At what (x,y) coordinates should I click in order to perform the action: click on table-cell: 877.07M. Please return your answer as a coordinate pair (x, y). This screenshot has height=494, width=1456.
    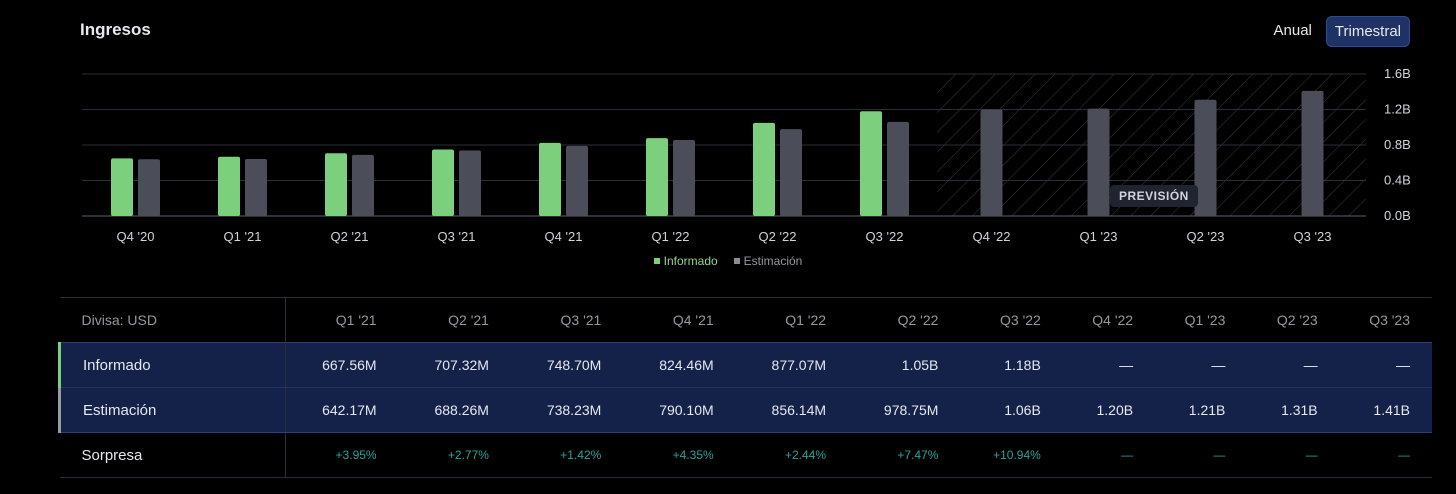
    Looking at the image, I should click on (792, 365).